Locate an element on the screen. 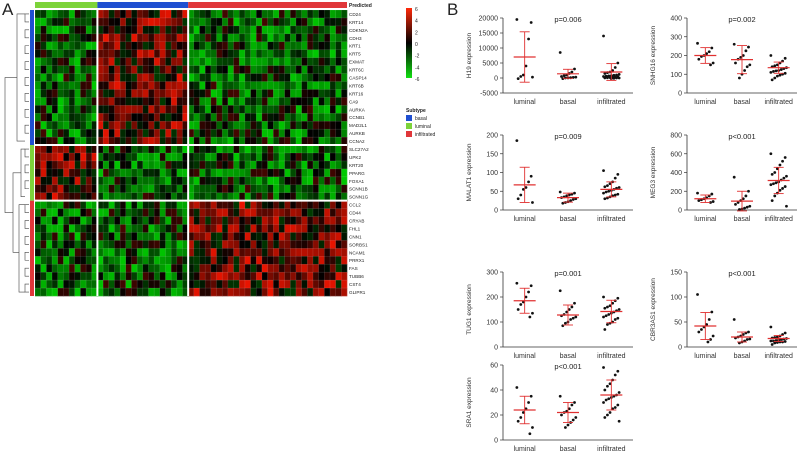 The height and width of the screenshot is (462, 800). gene-label: CDKN2A is located at coordinates (359, 30).